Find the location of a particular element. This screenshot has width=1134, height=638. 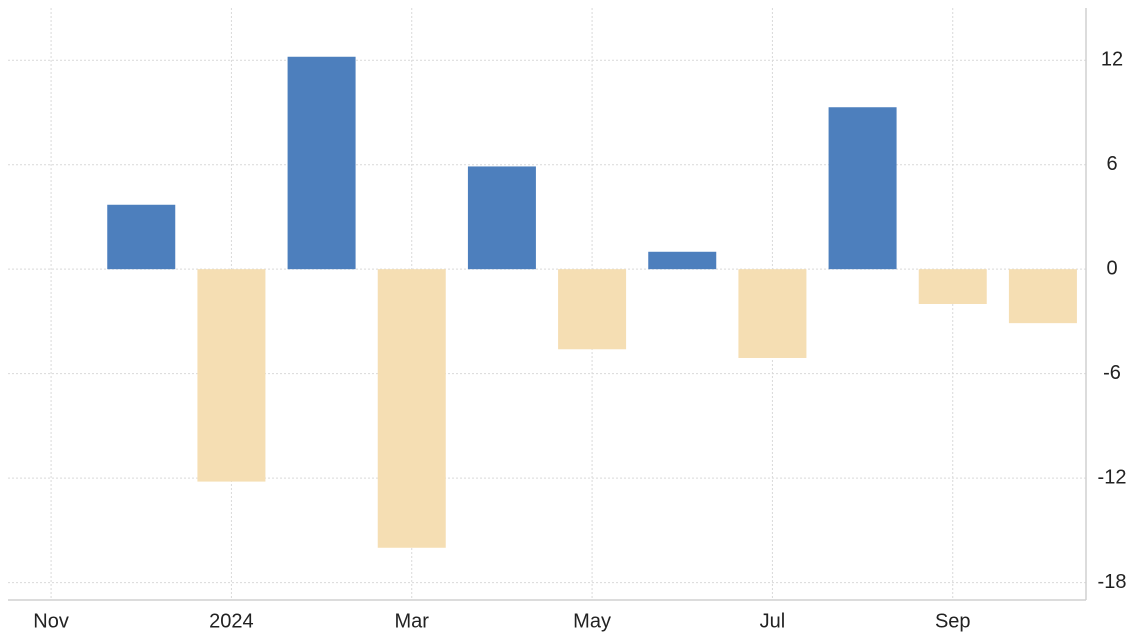

y-tick-label: -6 is located at coordinates (1112, 373).